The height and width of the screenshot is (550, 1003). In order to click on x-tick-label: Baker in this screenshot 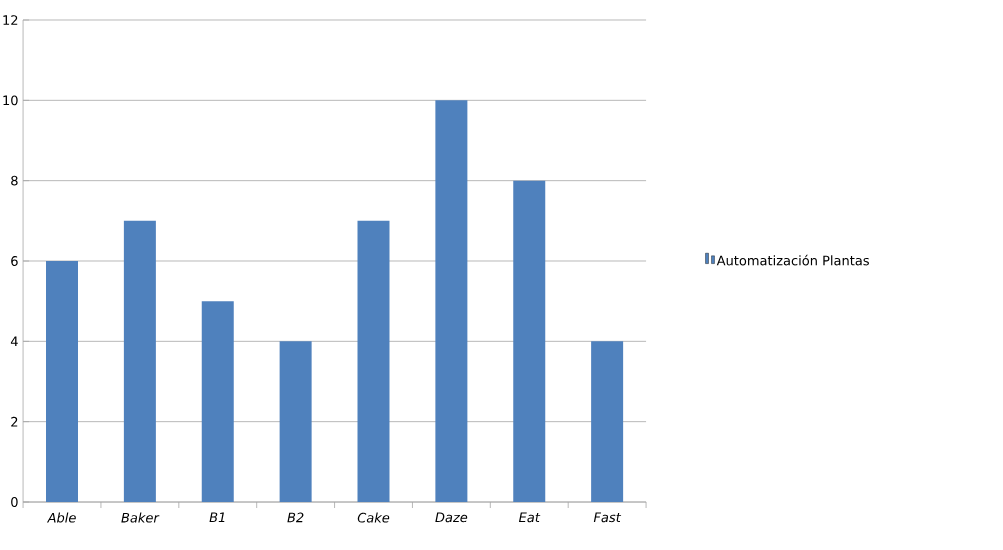, I will do `click(140, 517)`.